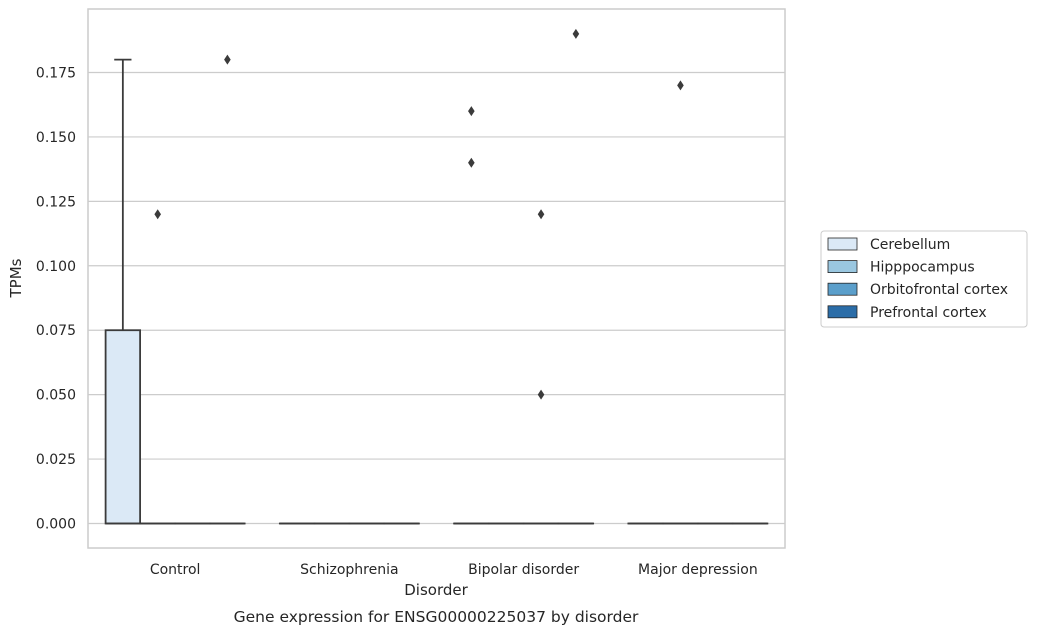 The image size is (1037, 634). I want to click on legend-label: Prefrontal cortex, so click(928, 313).